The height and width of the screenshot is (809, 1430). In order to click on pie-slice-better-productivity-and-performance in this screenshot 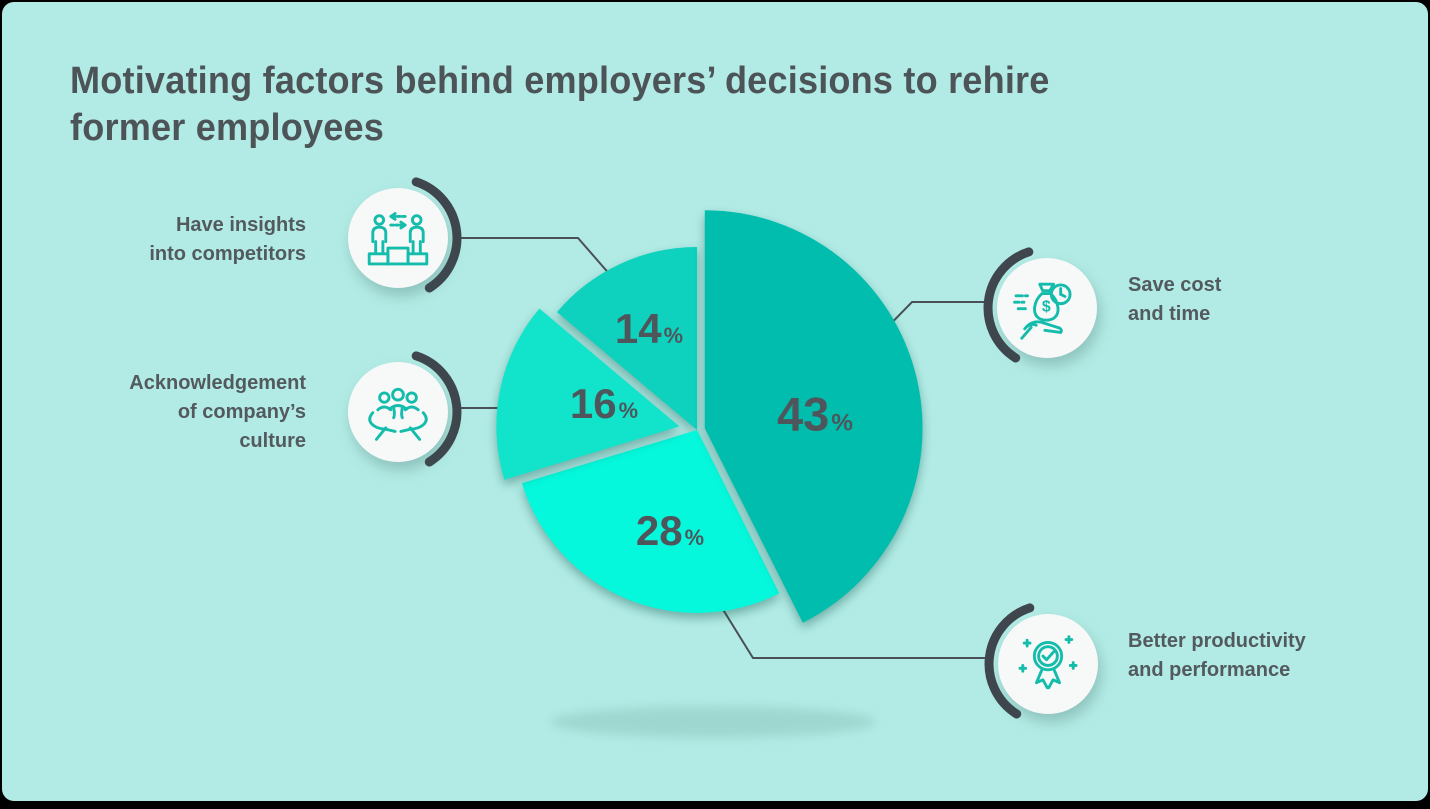, I will do `click(650, 521)`.